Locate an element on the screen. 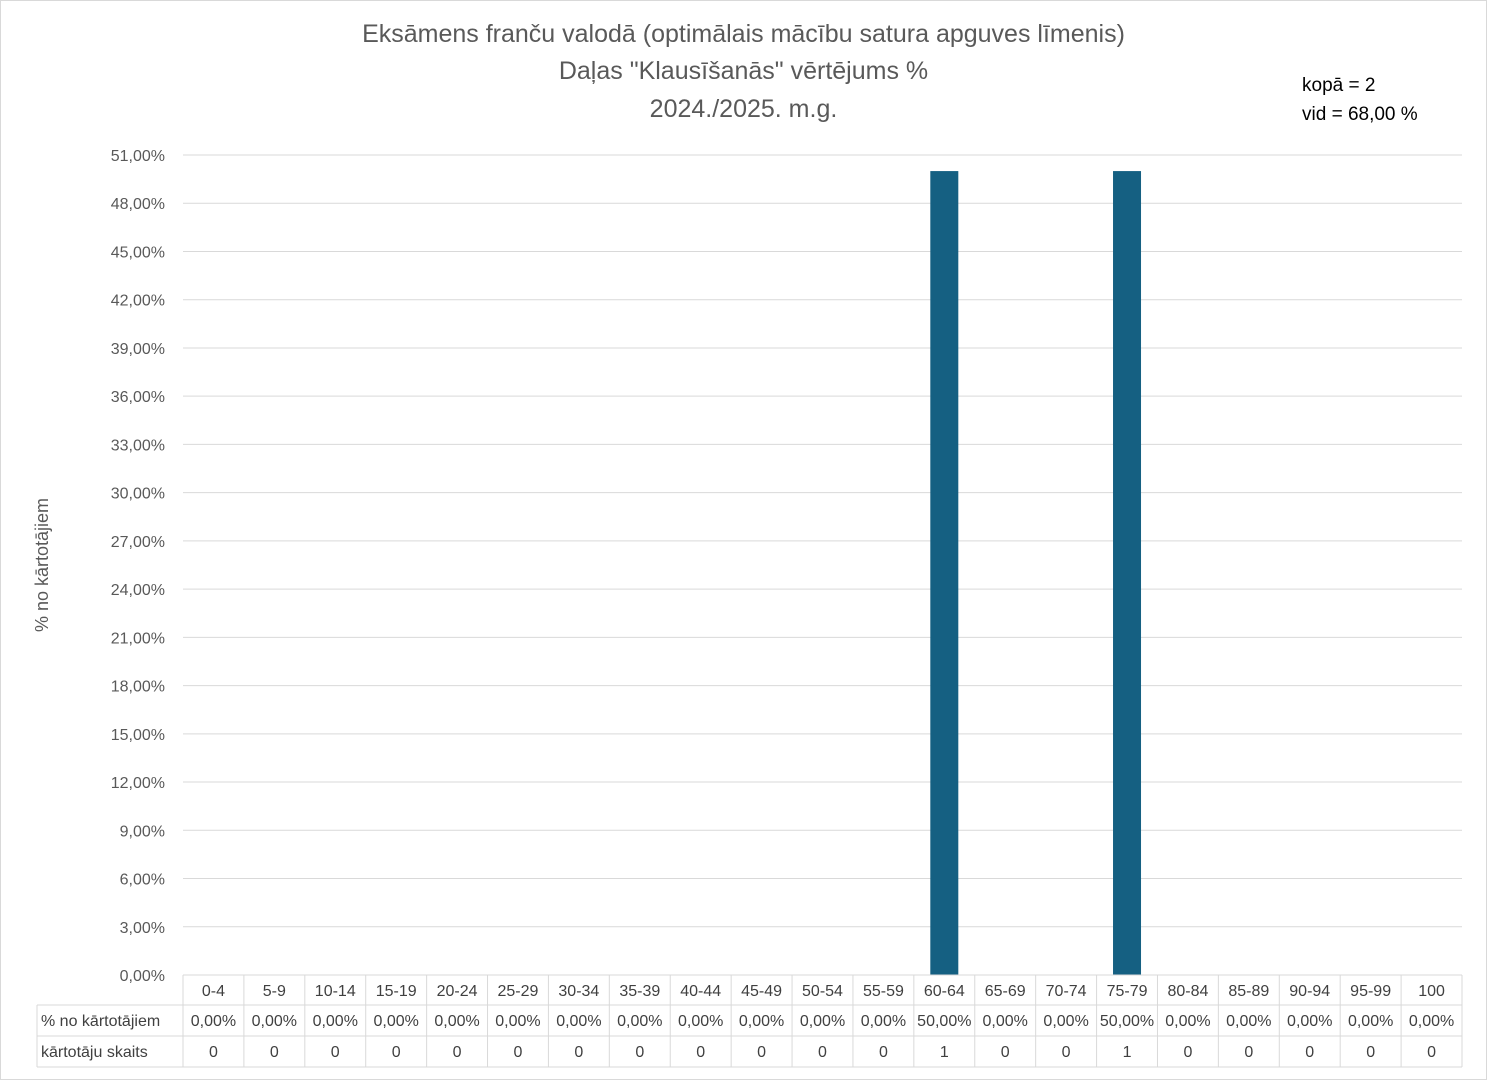 This screenshot has height=1080, width=1487. x-category-label: 35-39 is located at coordinates (639, 991).